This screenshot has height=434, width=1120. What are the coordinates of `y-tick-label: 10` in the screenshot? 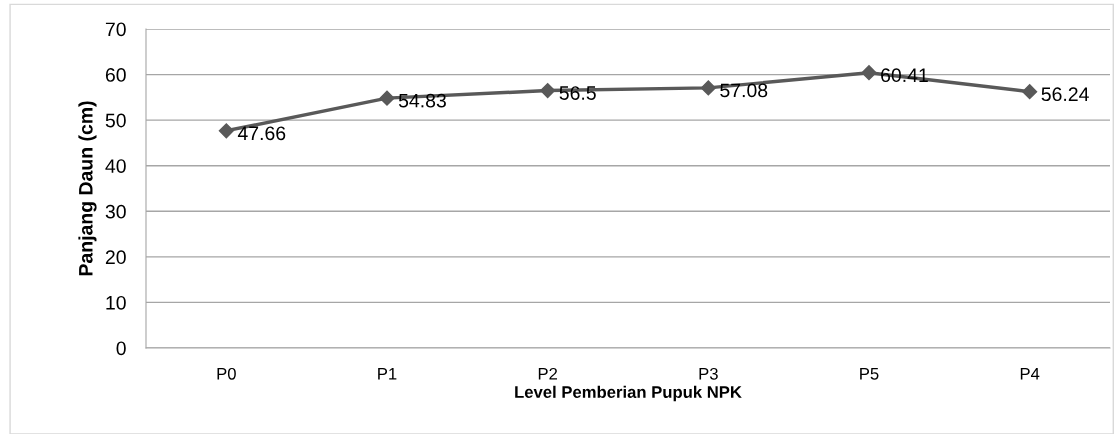 It's located at (116, 302).